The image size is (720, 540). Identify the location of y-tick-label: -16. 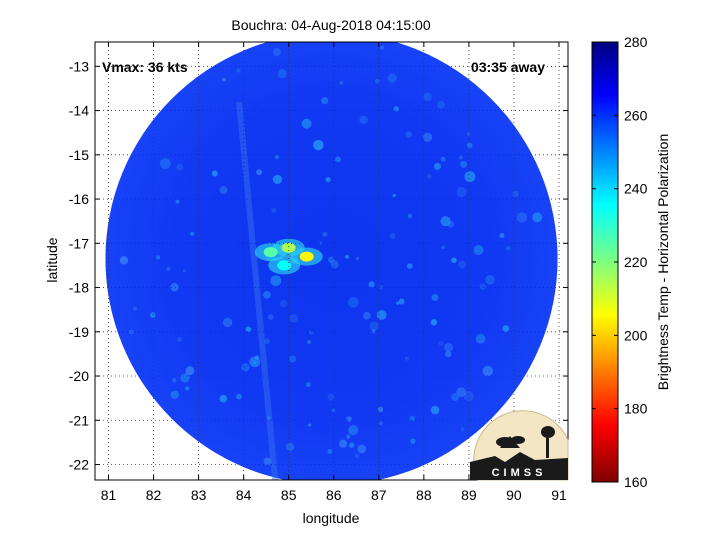
(79, 199).